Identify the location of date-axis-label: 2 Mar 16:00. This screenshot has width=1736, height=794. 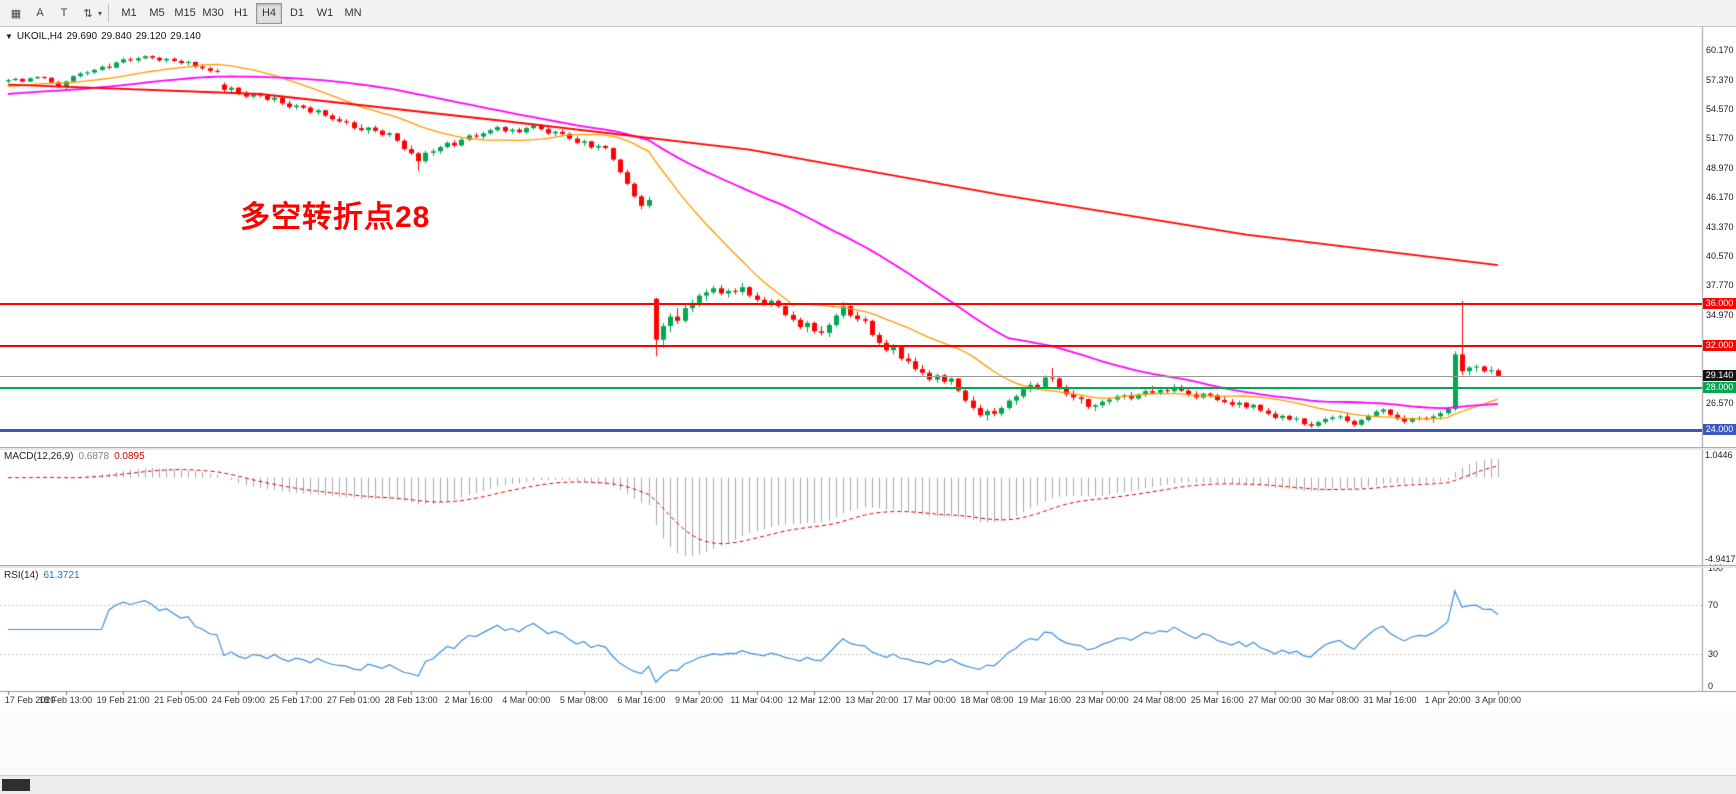
(468, 700).